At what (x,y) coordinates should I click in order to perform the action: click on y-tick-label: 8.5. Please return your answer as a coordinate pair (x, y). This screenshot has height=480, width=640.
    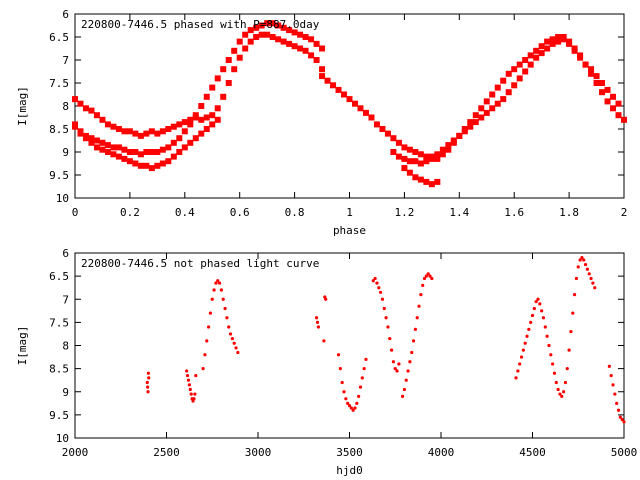
    Looking at the image, I should click on (59, 129).